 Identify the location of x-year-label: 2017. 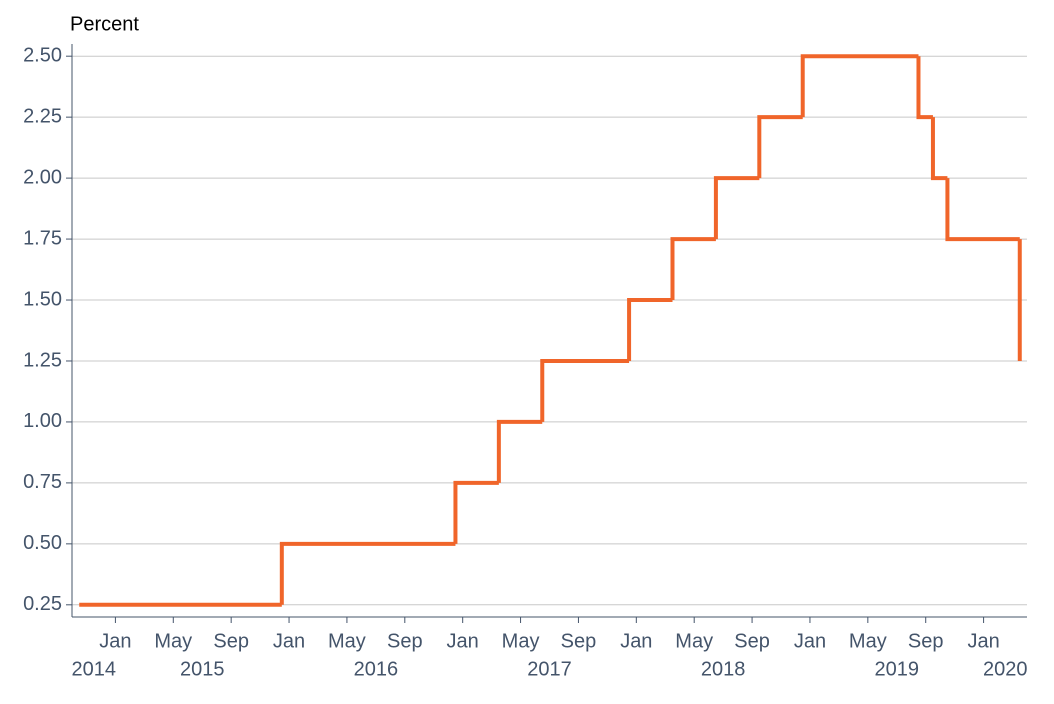
(549, 669).